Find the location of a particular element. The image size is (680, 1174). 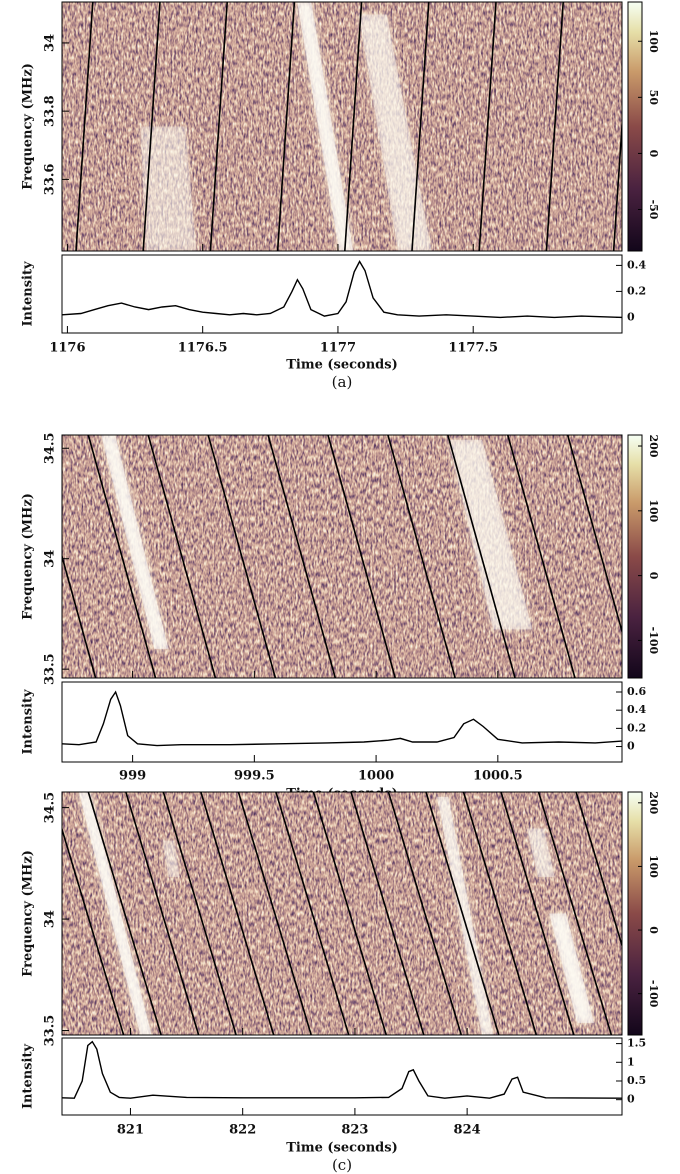

freq-tick-label: 33.8 is located at coordinates (50, 111).